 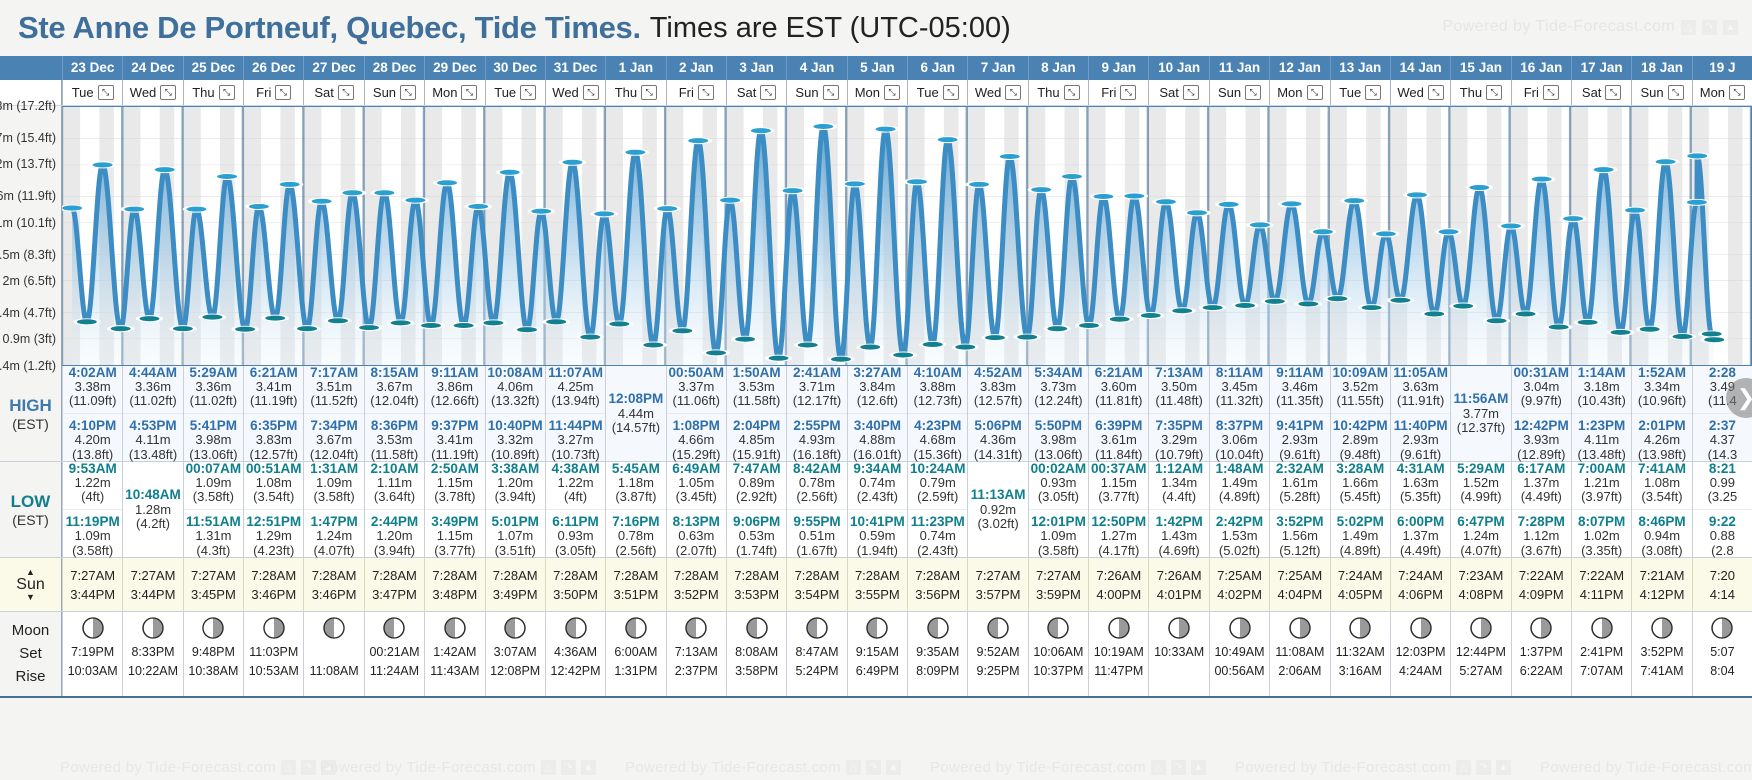 I want to click on date-header-cell: 2 Jan, so click(x=695, y=68).